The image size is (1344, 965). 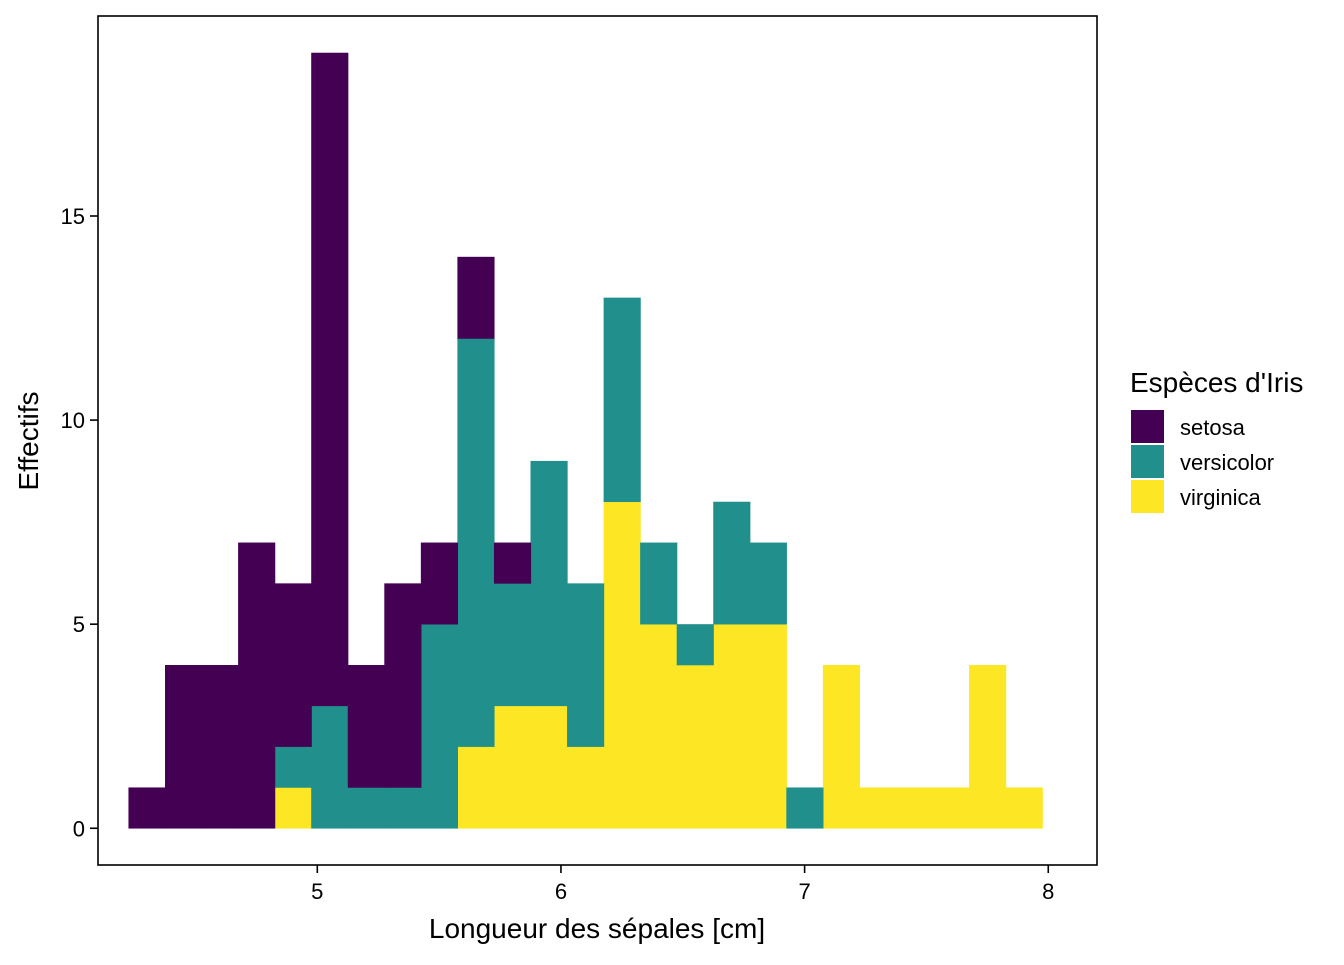 What do you see at coordinates (1147, 461) in the screenshot?
I see `legend-key-versicolor` at bounding box center [1147, 461].